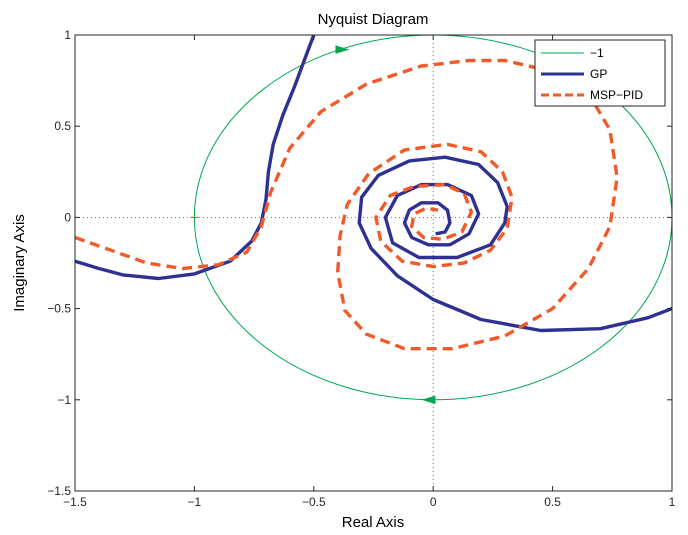 Image resolution: width=688 pixels, height=535 pixels. Describe the element at coordinates (369, 502) in the screenshot. I see `x-tick-labels: −1.5 −1 −0.5 0 0.5 1` at that location.